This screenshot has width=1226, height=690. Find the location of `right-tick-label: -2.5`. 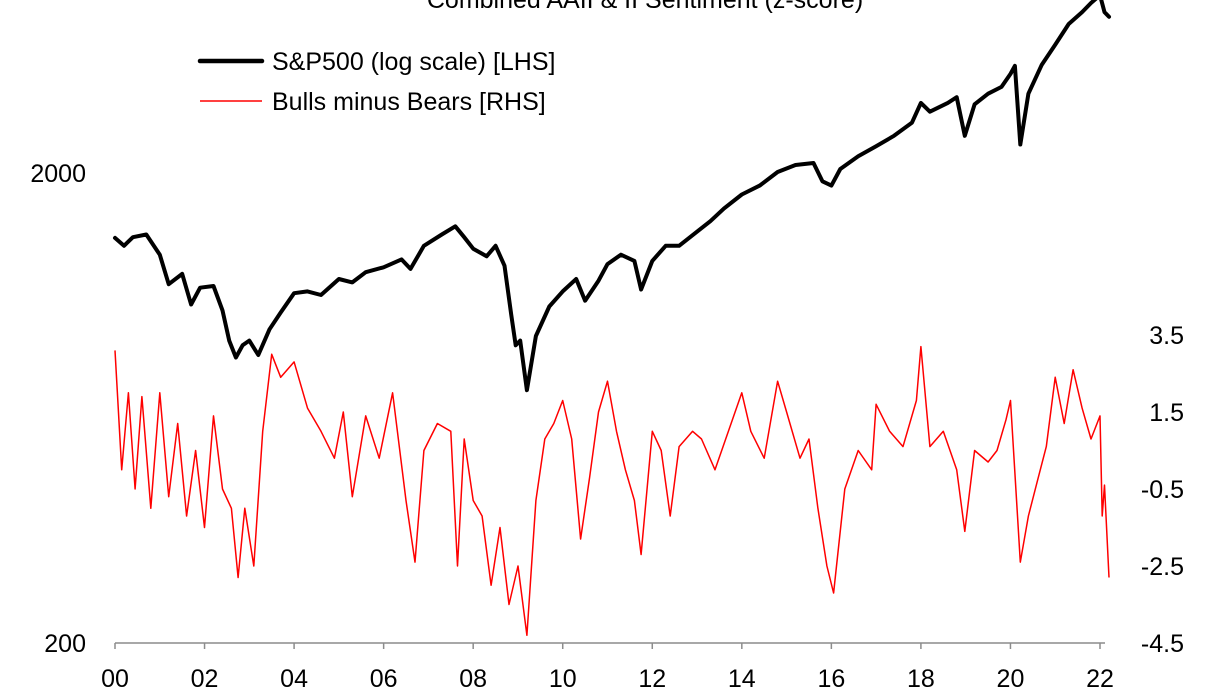

right-tick-label: -2.5 is located at coordinates (1162, 567).